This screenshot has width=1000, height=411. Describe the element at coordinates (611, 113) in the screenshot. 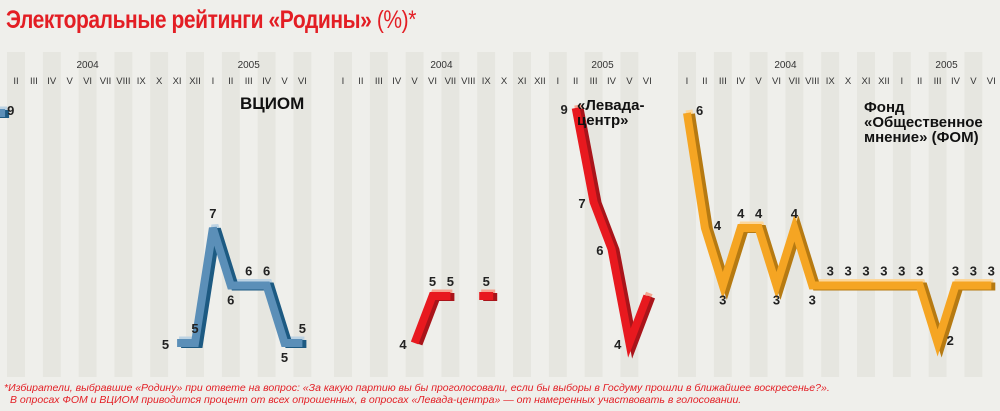

I see `panel-title-levada: «Левада-центр»` at that location.